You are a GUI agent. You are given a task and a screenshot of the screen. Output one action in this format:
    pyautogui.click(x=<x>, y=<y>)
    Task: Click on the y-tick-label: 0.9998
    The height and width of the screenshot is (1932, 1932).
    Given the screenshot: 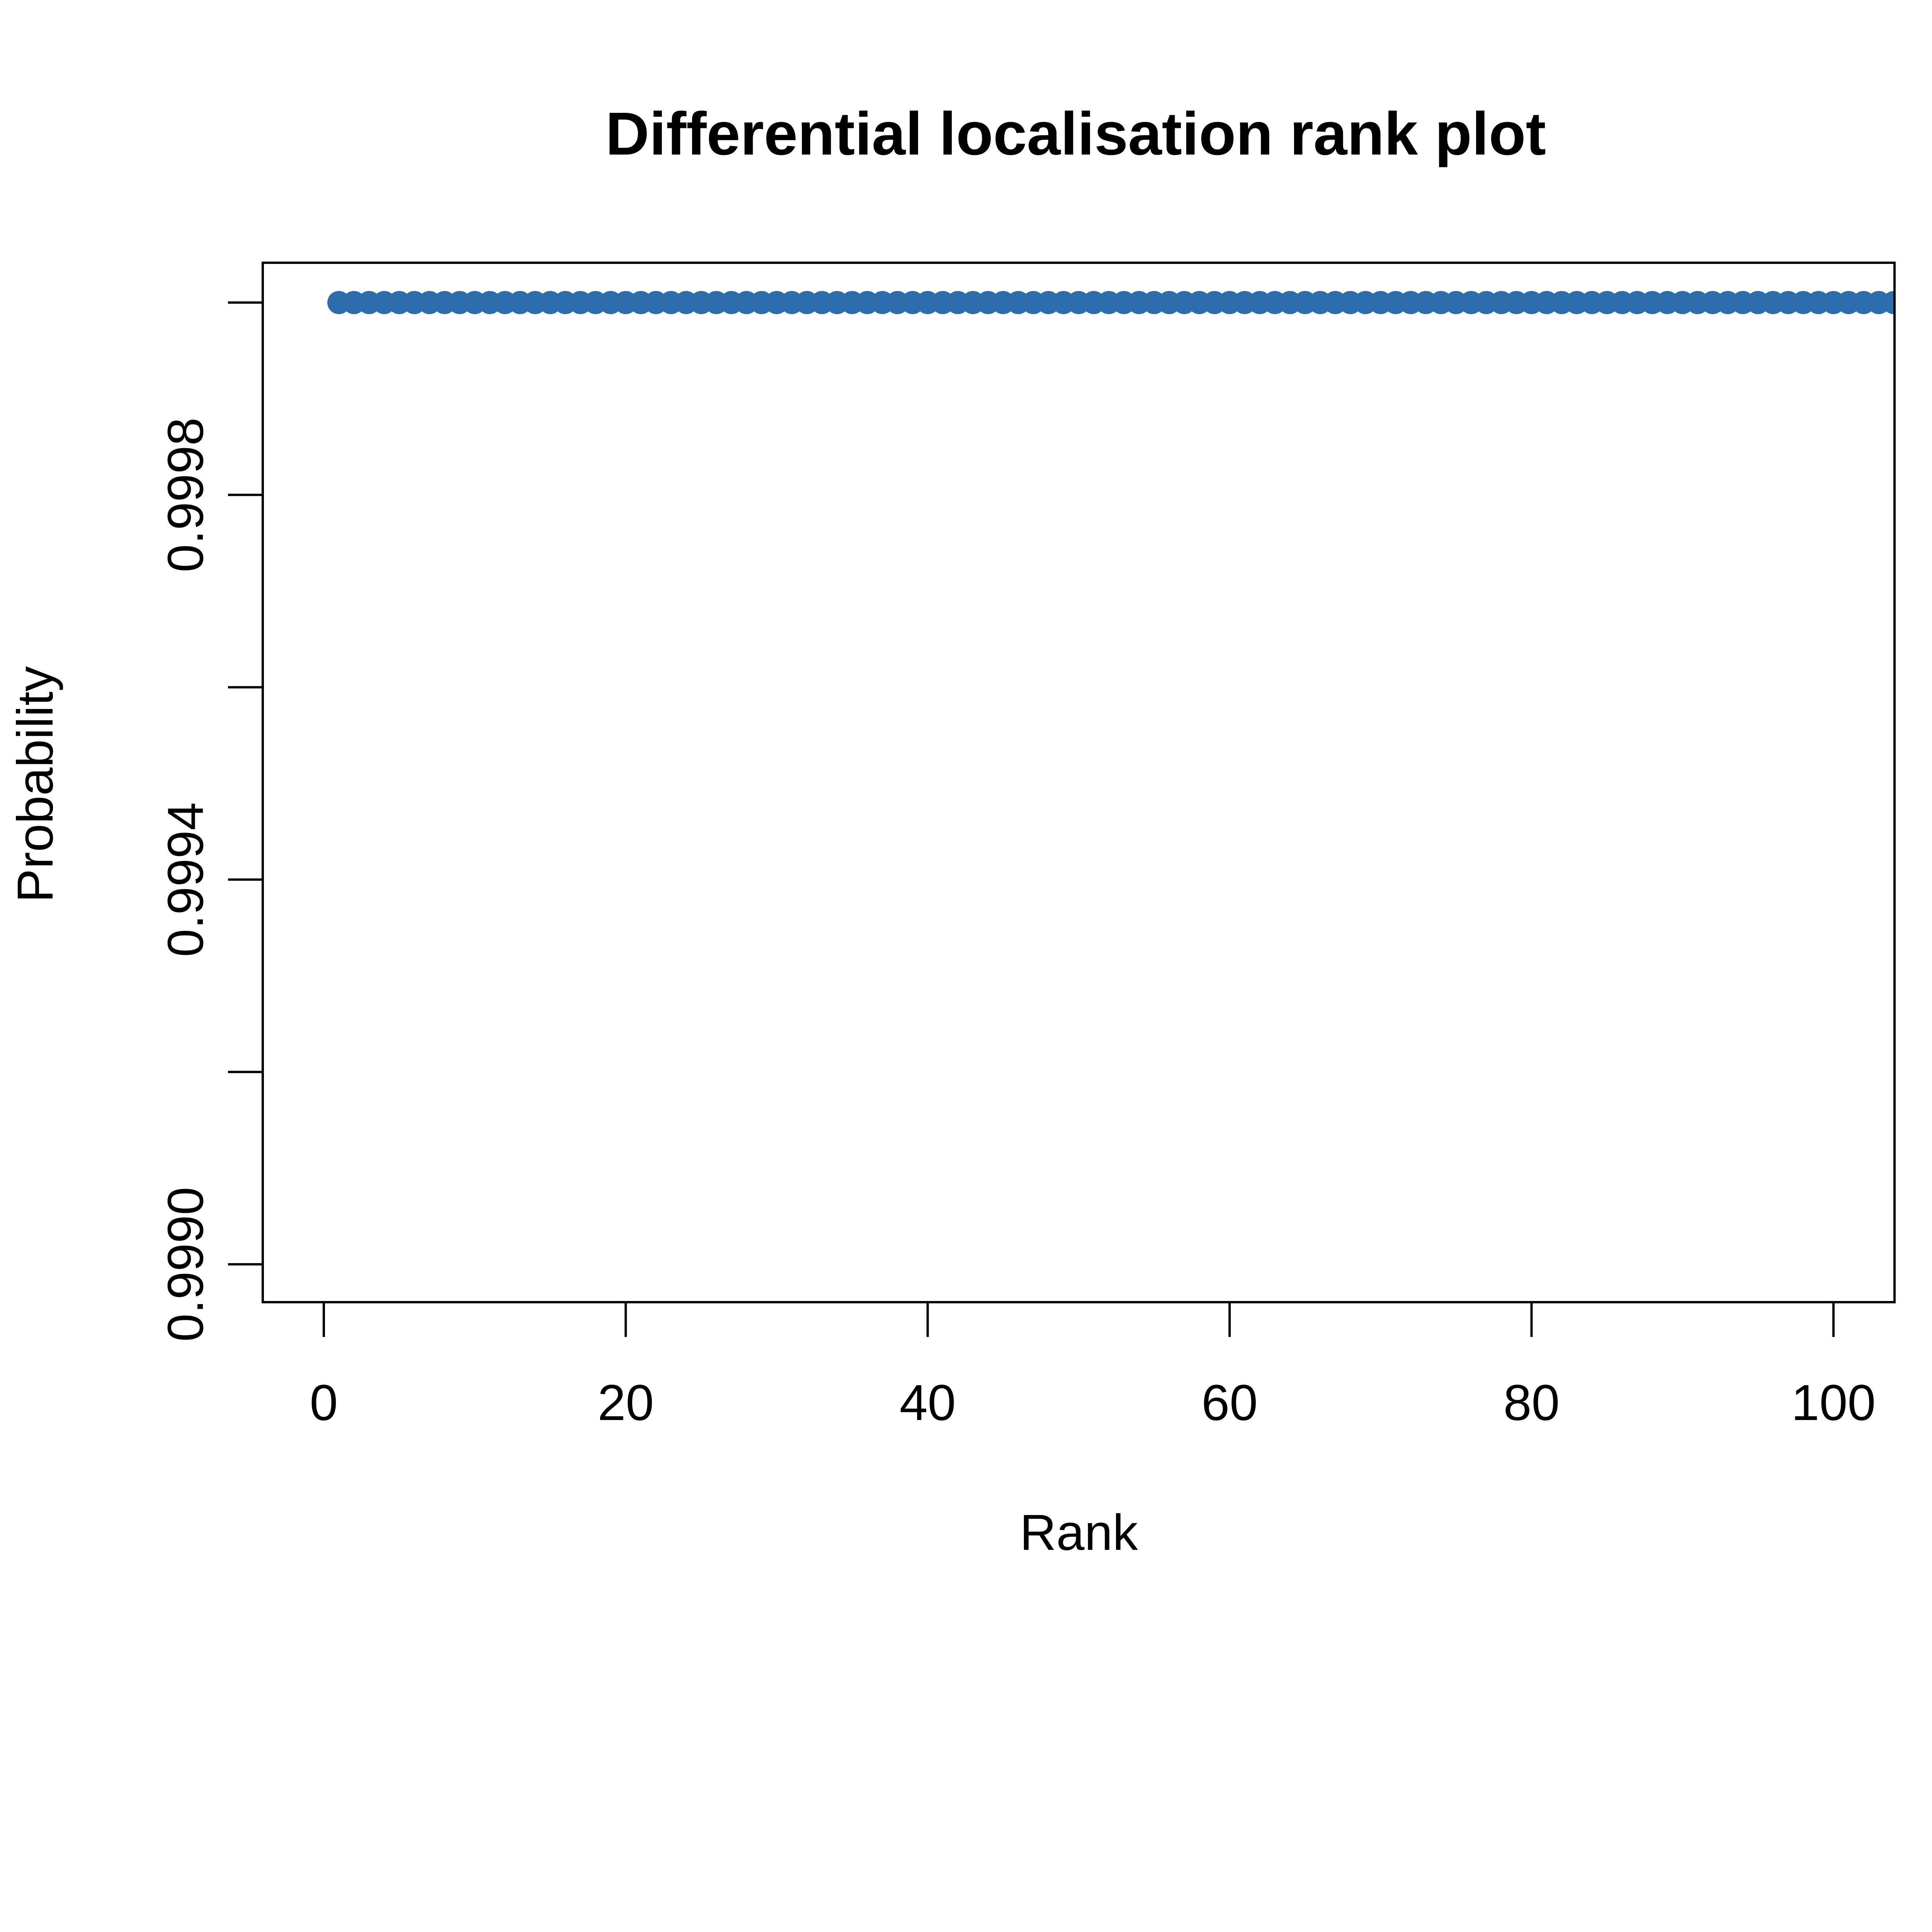 What is the action you would take?
    pyautogui.click(x=185, y=495)
    